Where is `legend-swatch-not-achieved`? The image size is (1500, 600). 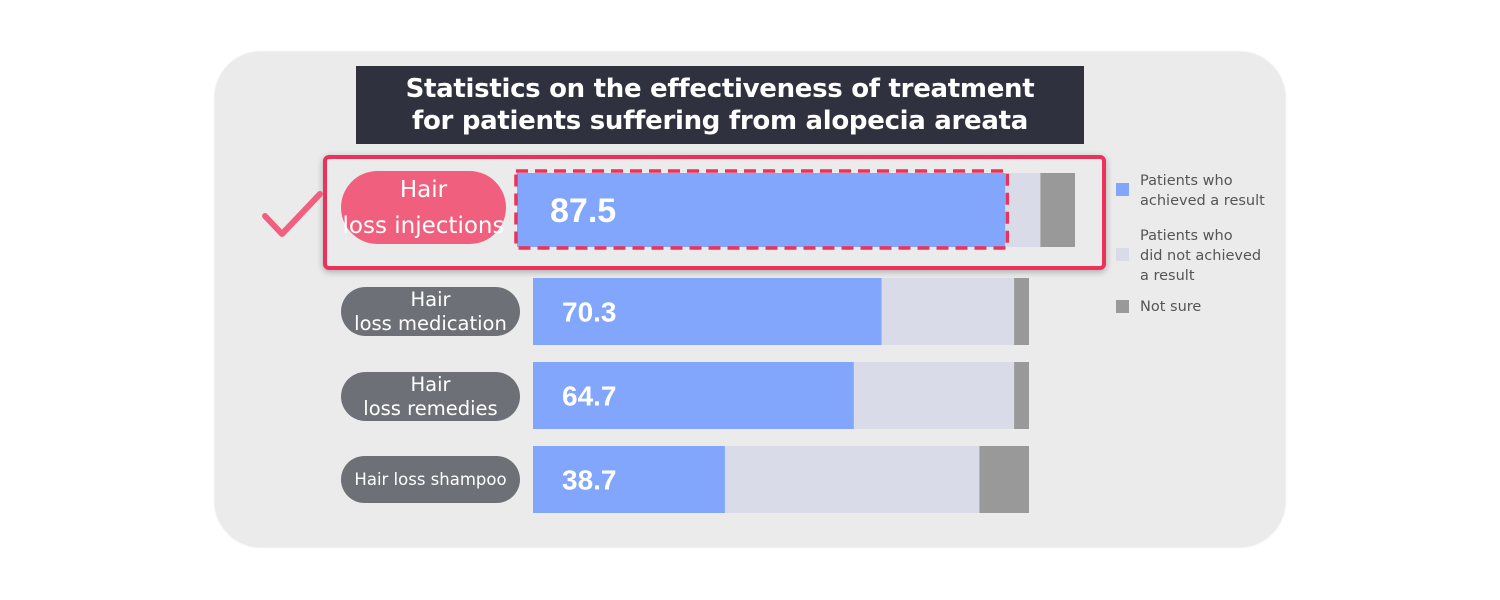
legend-swatch-not-achieved is located at coordinates (1122, 254).